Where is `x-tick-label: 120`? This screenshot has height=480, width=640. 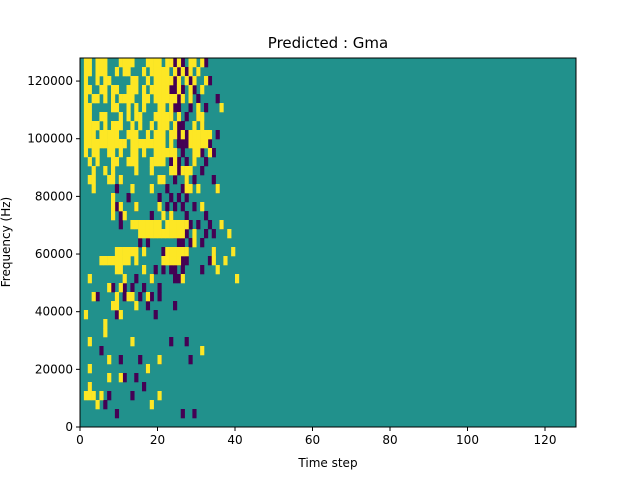 x-tick-label: 120 is located at coordinates (545, 440).